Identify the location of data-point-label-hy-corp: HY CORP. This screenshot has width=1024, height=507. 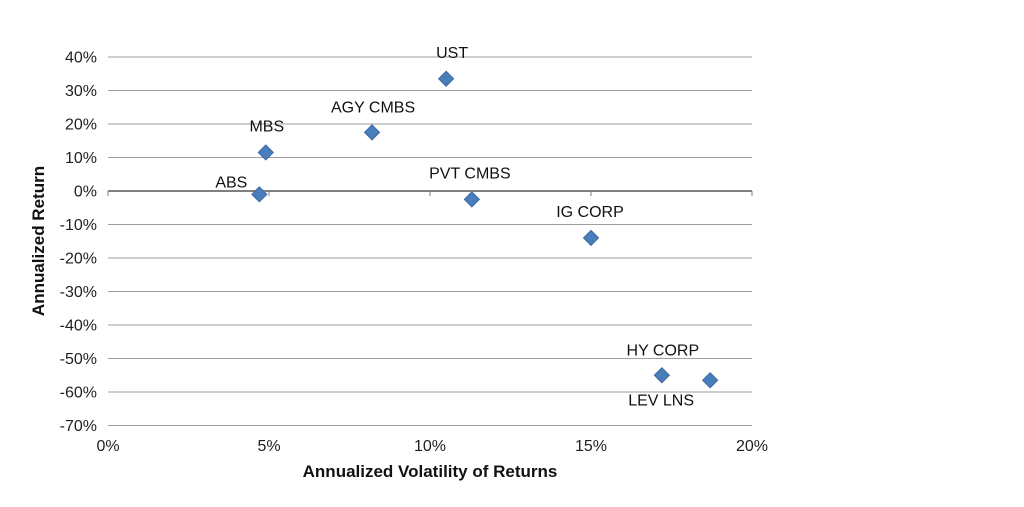
(663, 350).